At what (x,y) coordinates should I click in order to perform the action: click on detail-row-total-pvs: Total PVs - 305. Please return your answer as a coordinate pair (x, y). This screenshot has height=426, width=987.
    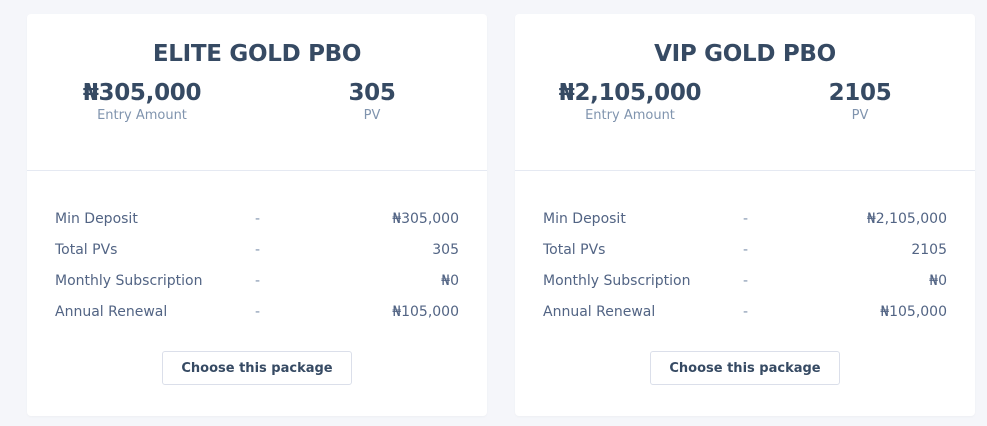
    Looking at the image, I should click on (257, 249).